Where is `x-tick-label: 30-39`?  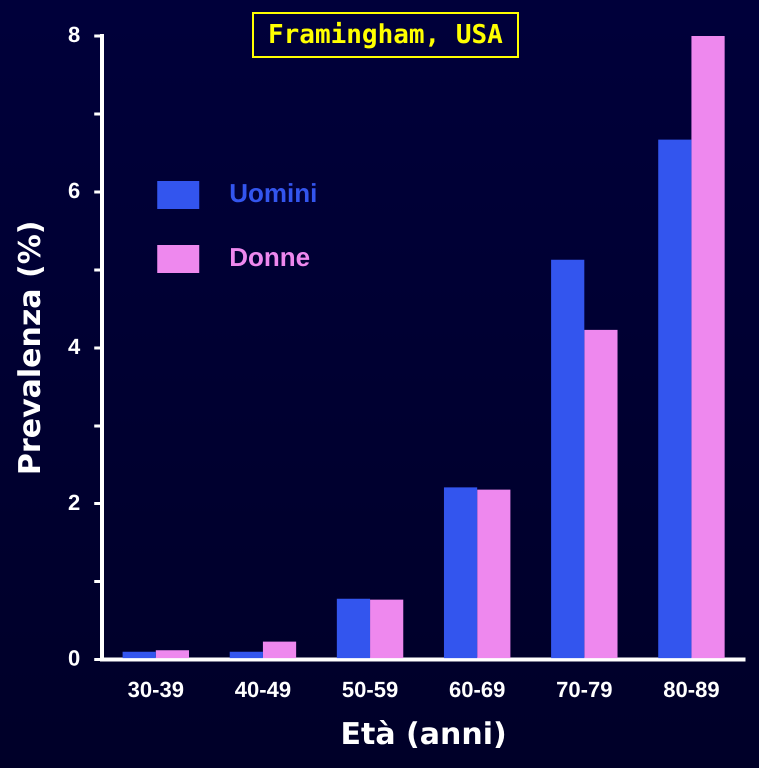 x-tick-label: 30-39 is located at coordinates (156, 689).